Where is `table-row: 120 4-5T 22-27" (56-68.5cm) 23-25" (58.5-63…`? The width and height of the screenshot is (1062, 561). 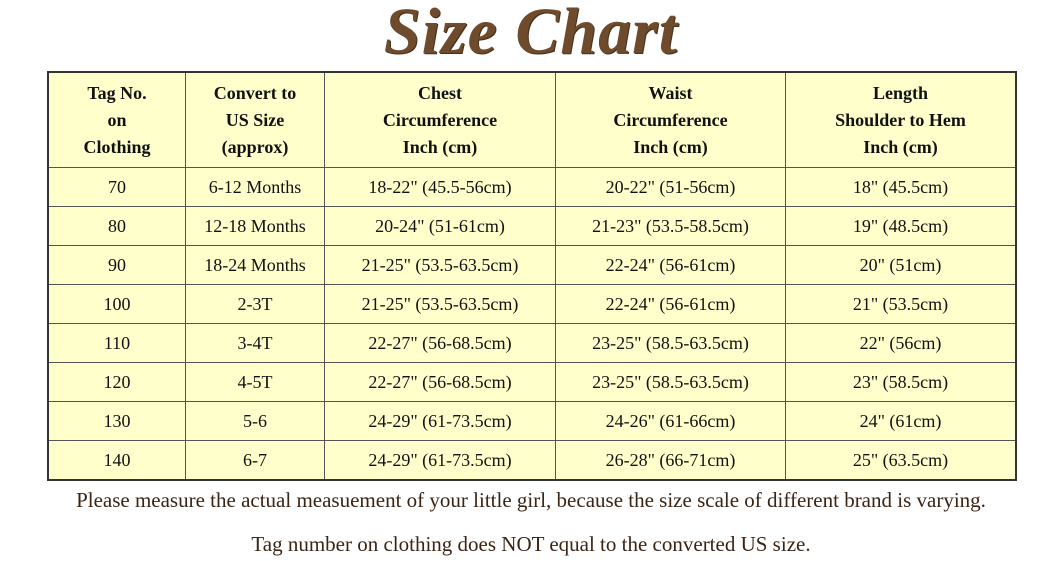
table-row: 120 4-5T 22-27" (56-68.5cm) 23-25" (58.5-63… is located at coordinates (532, 382).